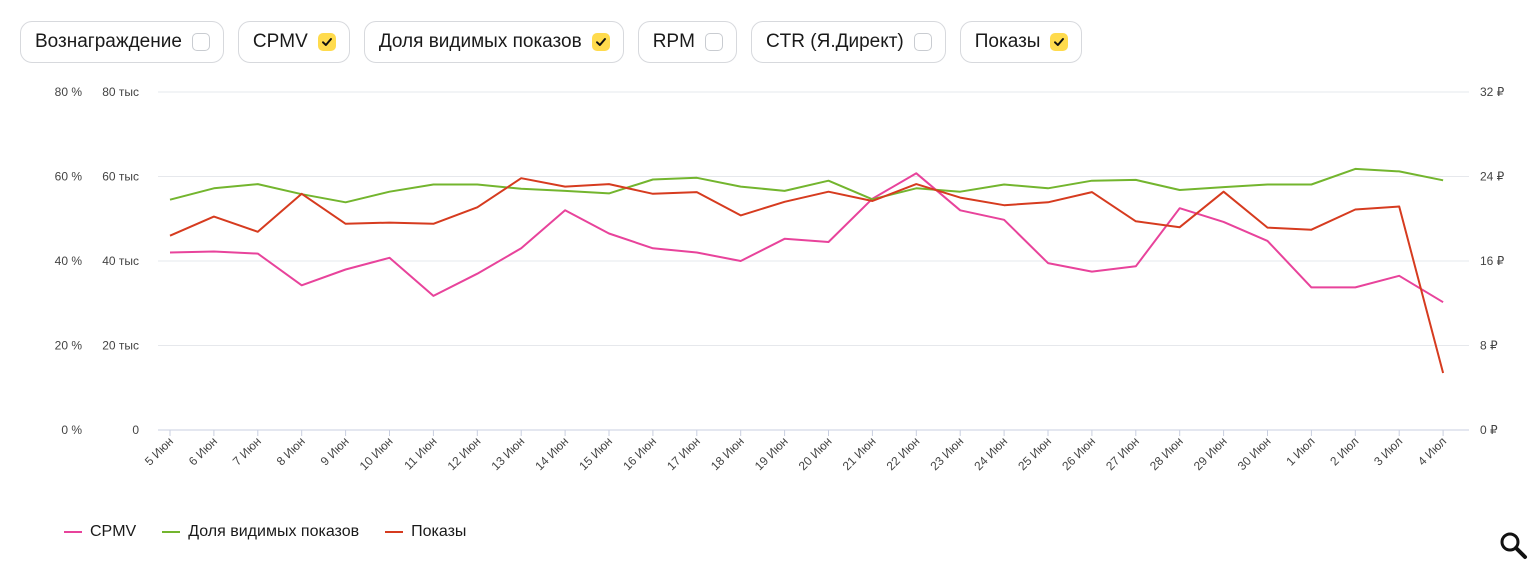 This screenshot has height=565, width=1536. What do you see at coordinates (507, 453) in the screenshot?
I see `x-tick-label: 13 Июн` at bounding box center [507, 453].